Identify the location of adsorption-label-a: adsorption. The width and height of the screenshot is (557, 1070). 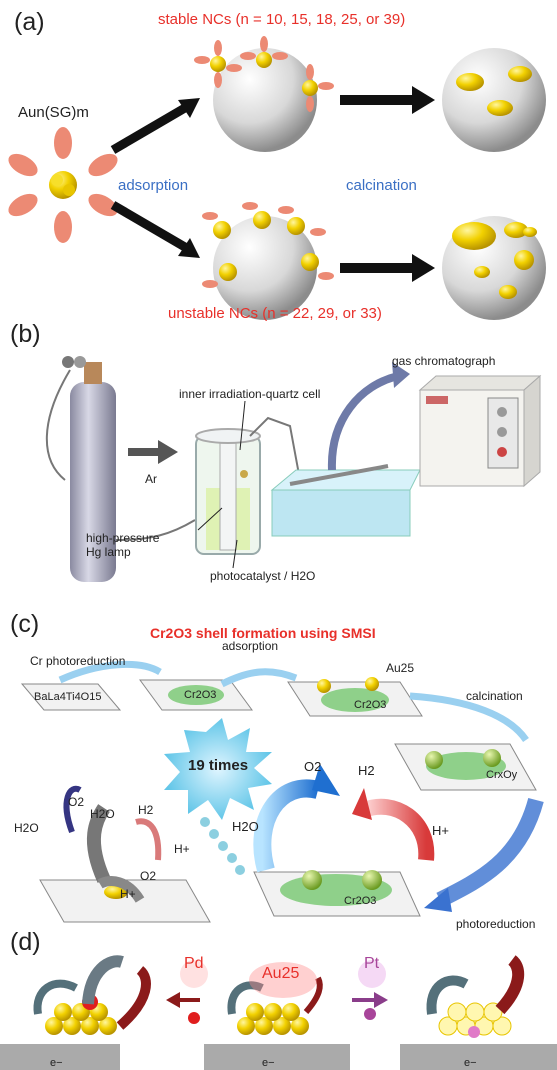
(153, 185).